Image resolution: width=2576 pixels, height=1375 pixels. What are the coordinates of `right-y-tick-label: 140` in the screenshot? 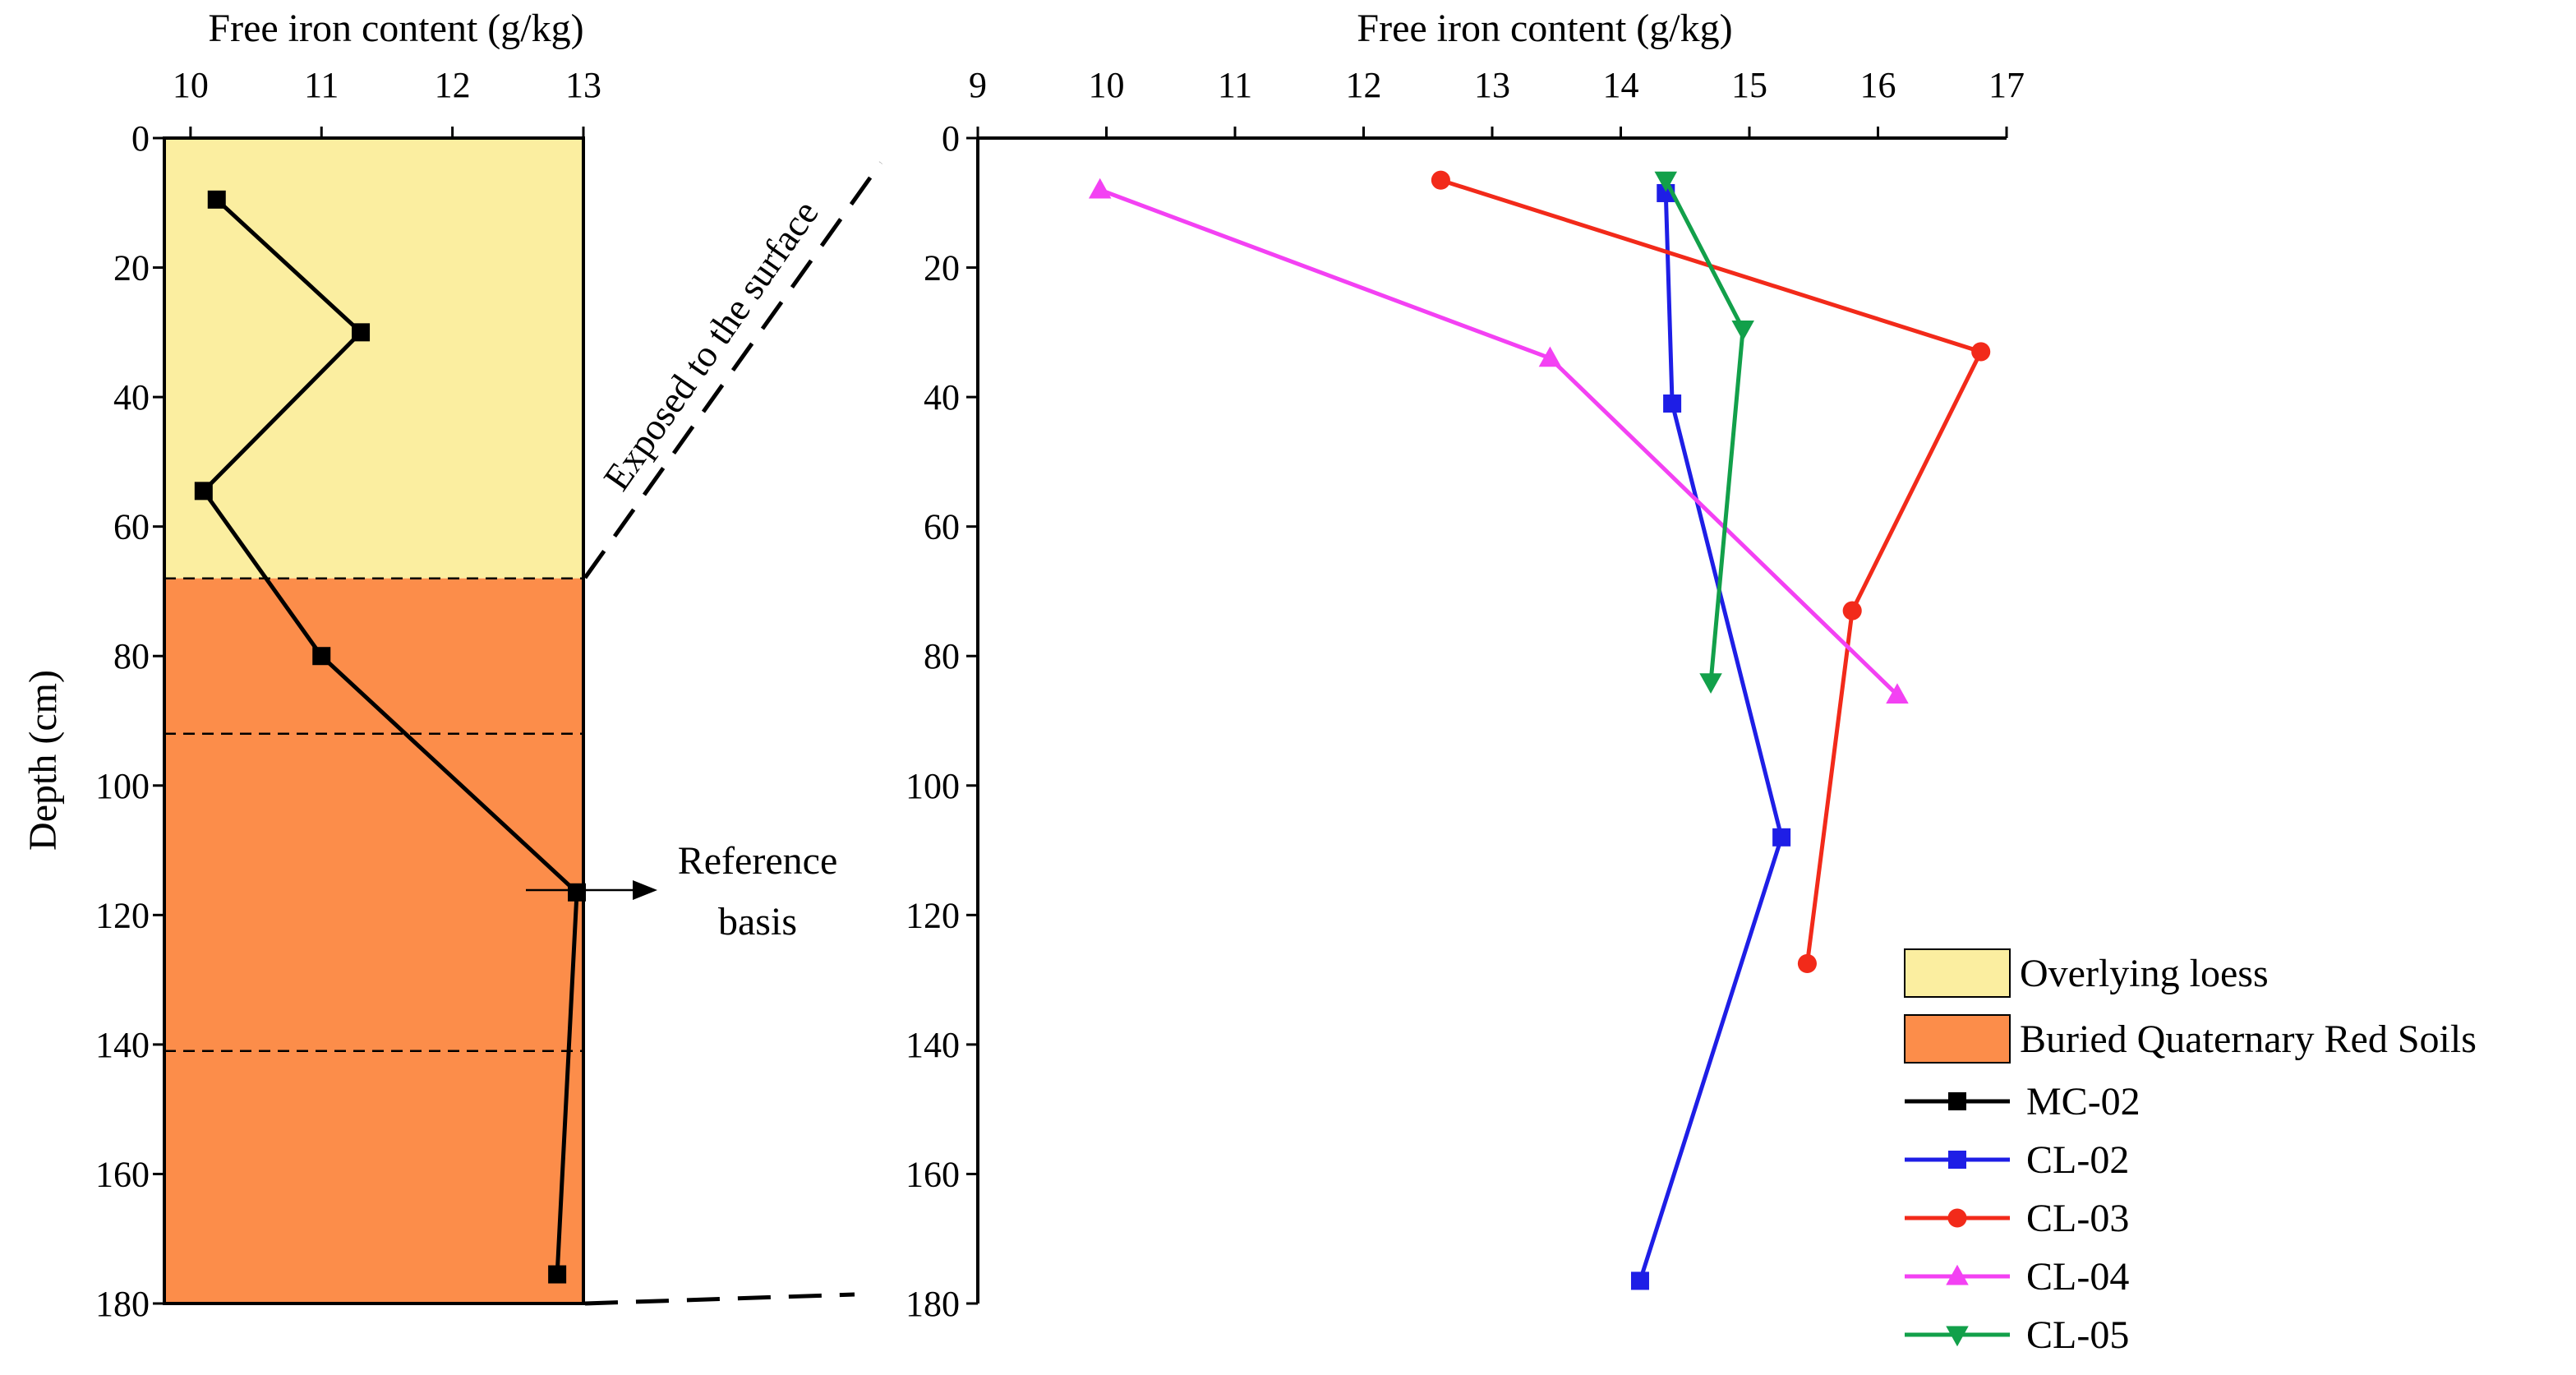 It's located at (933, 1045).